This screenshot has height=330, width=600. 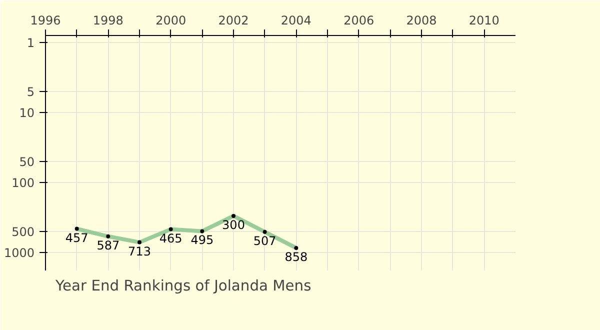 What do you see at coordinates (171, 21) in the screenshot?
I see `x-tick-label: 2000` at bounding box center [171, 21].